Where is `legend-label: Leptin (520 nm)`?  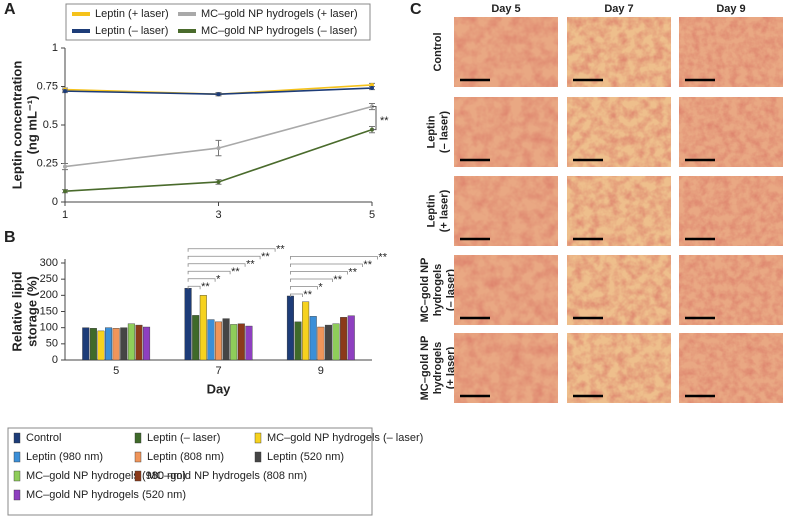 legend-label: Leptin (520 nm) is located at coordinates (305, 457).